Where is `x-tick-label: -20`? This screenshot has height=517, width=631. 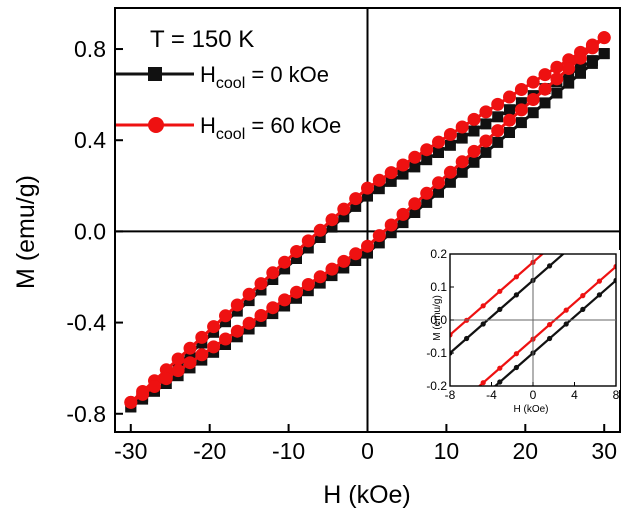
x-tick-label: -20 is located at coordinates (209, 451).